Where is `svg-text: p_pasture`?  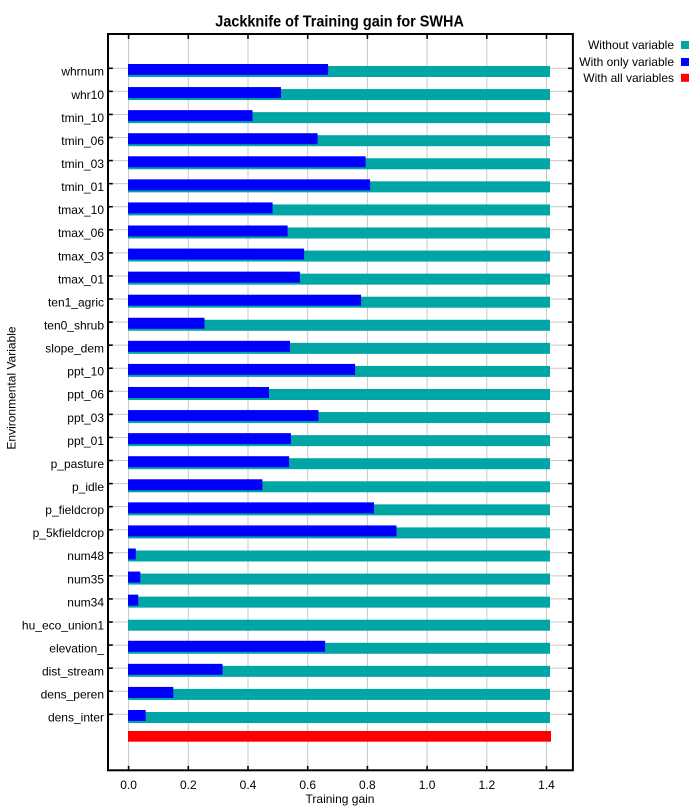
svg-text: p_pasture is located at coordinates (78, 464).